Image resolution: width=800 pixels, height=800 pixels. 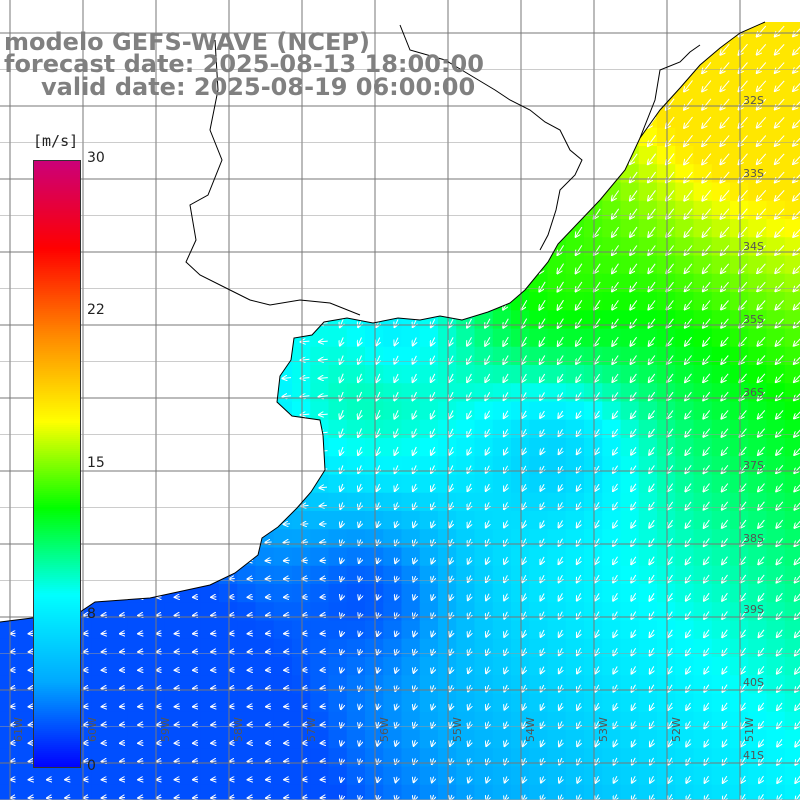 What do you see at coordinates (165, 729) in the screenshot?
I see `lon-label-59w: 59W` at bounding box center [165, 729].